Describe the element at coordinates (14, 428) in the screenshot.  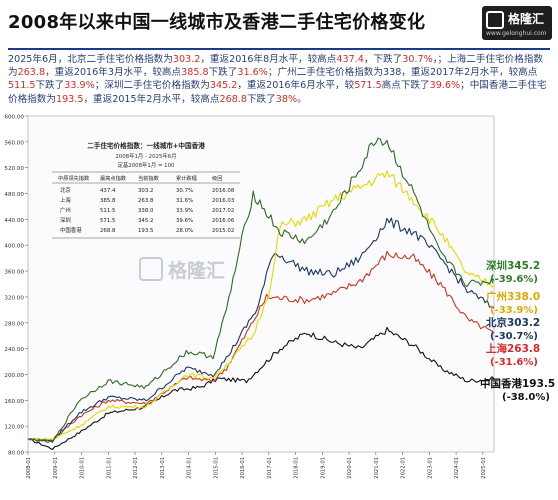
I see `y-tick-label: 120.00` at that location.